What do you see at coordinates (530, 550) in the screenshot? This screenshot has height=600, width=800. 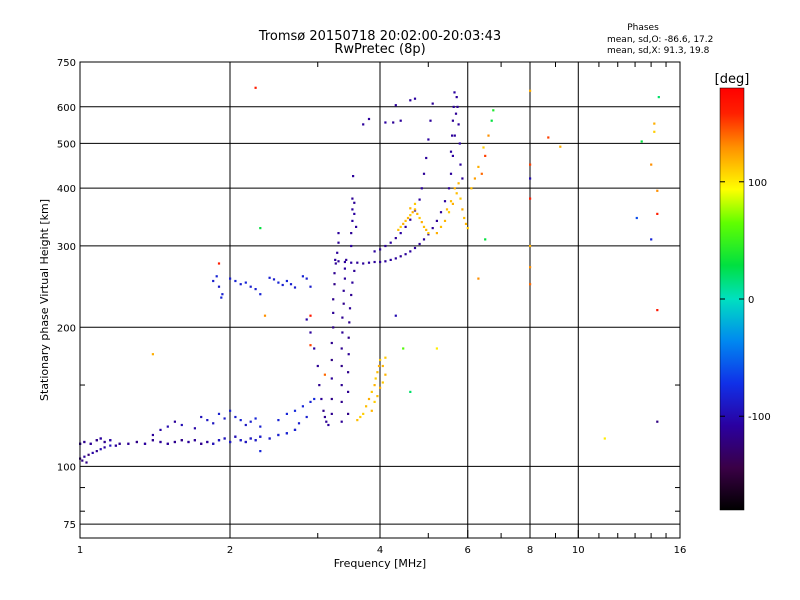 I see `x-tick-label: 8` at bounding box center [530, 550].